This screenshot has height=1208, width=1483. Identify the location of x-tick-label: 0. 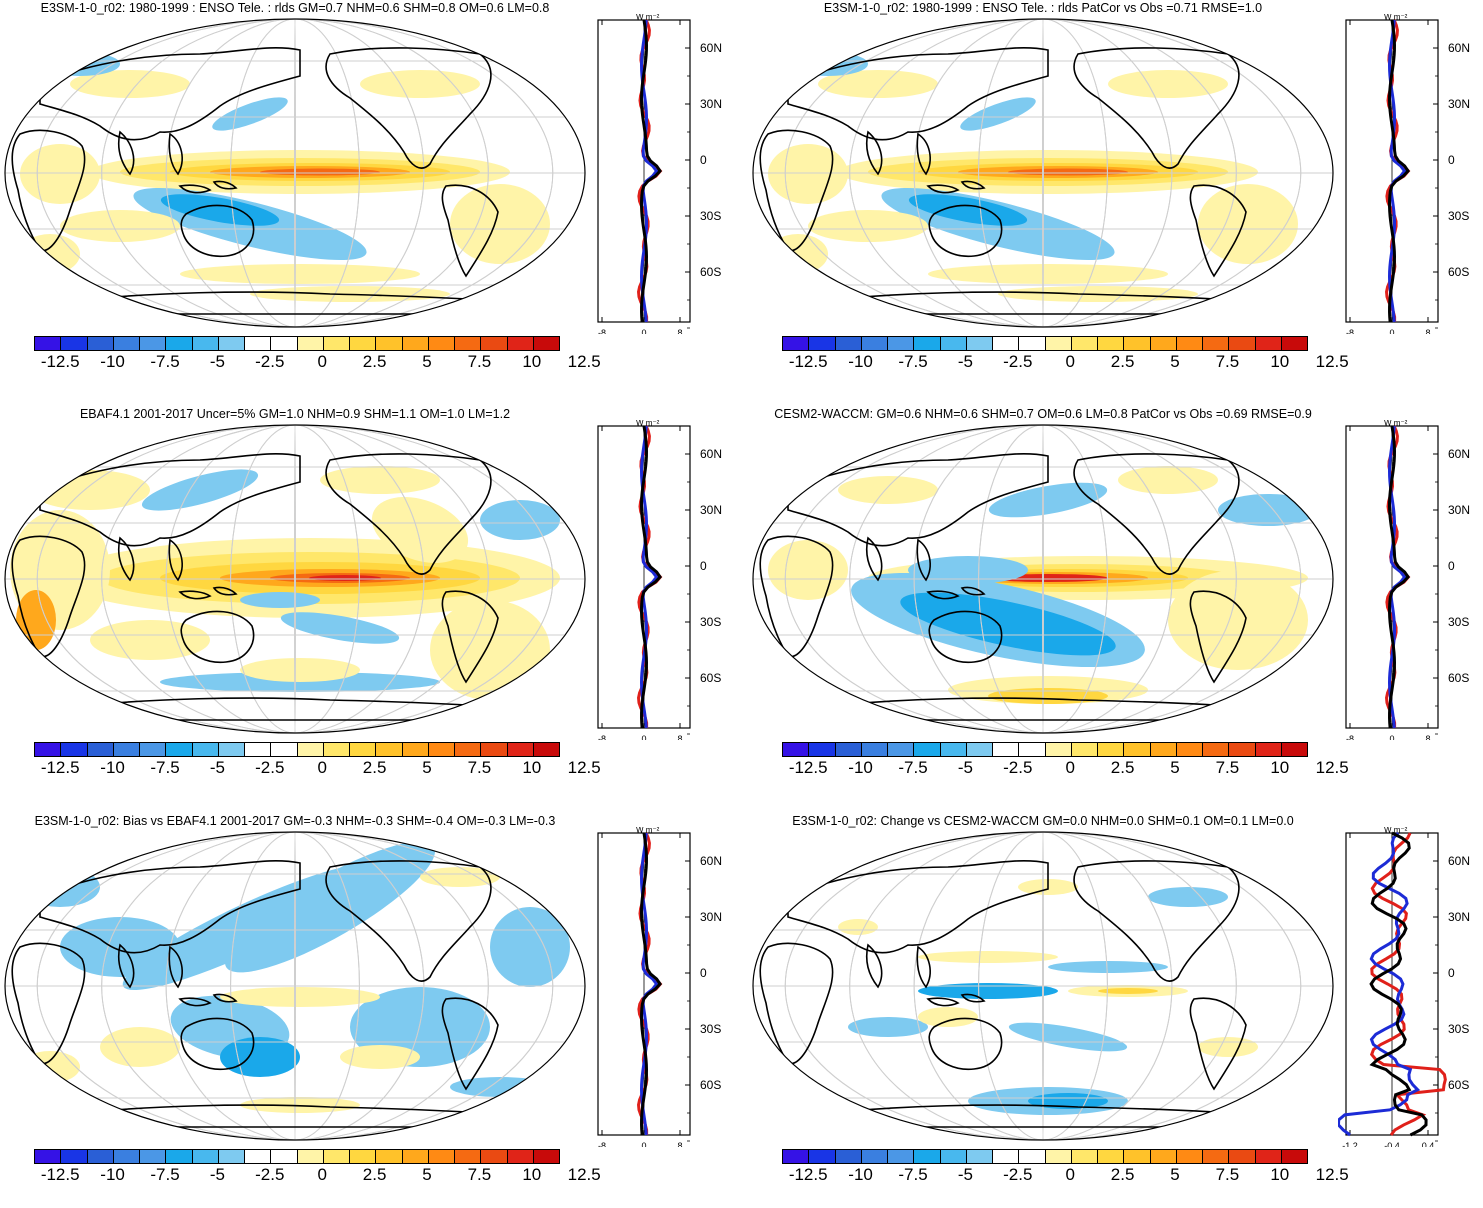
(643, 1144).